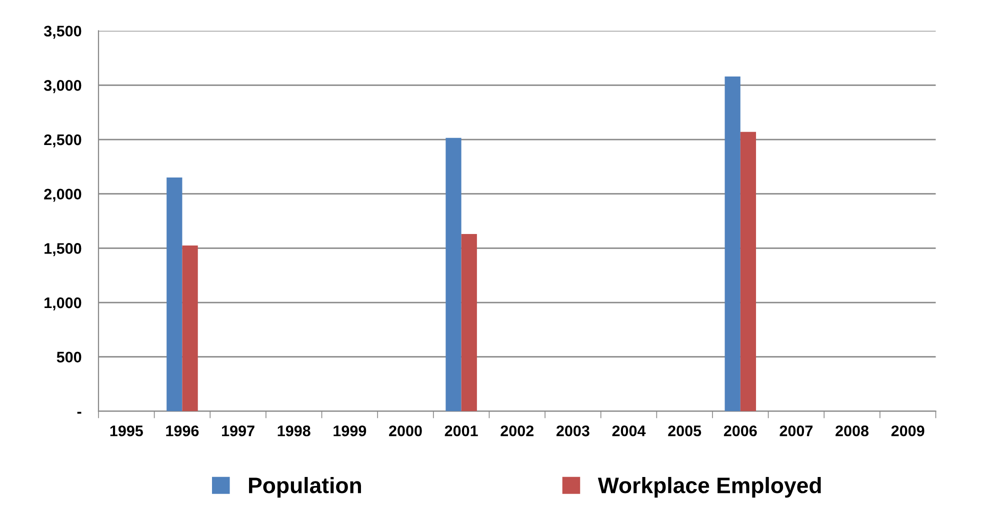 Image resolution: width=985 pixels, height=514 pixels. Describe the element at coordinates (182, 430) in the screenshot. I see `x-tick-label: 1996` at that location.